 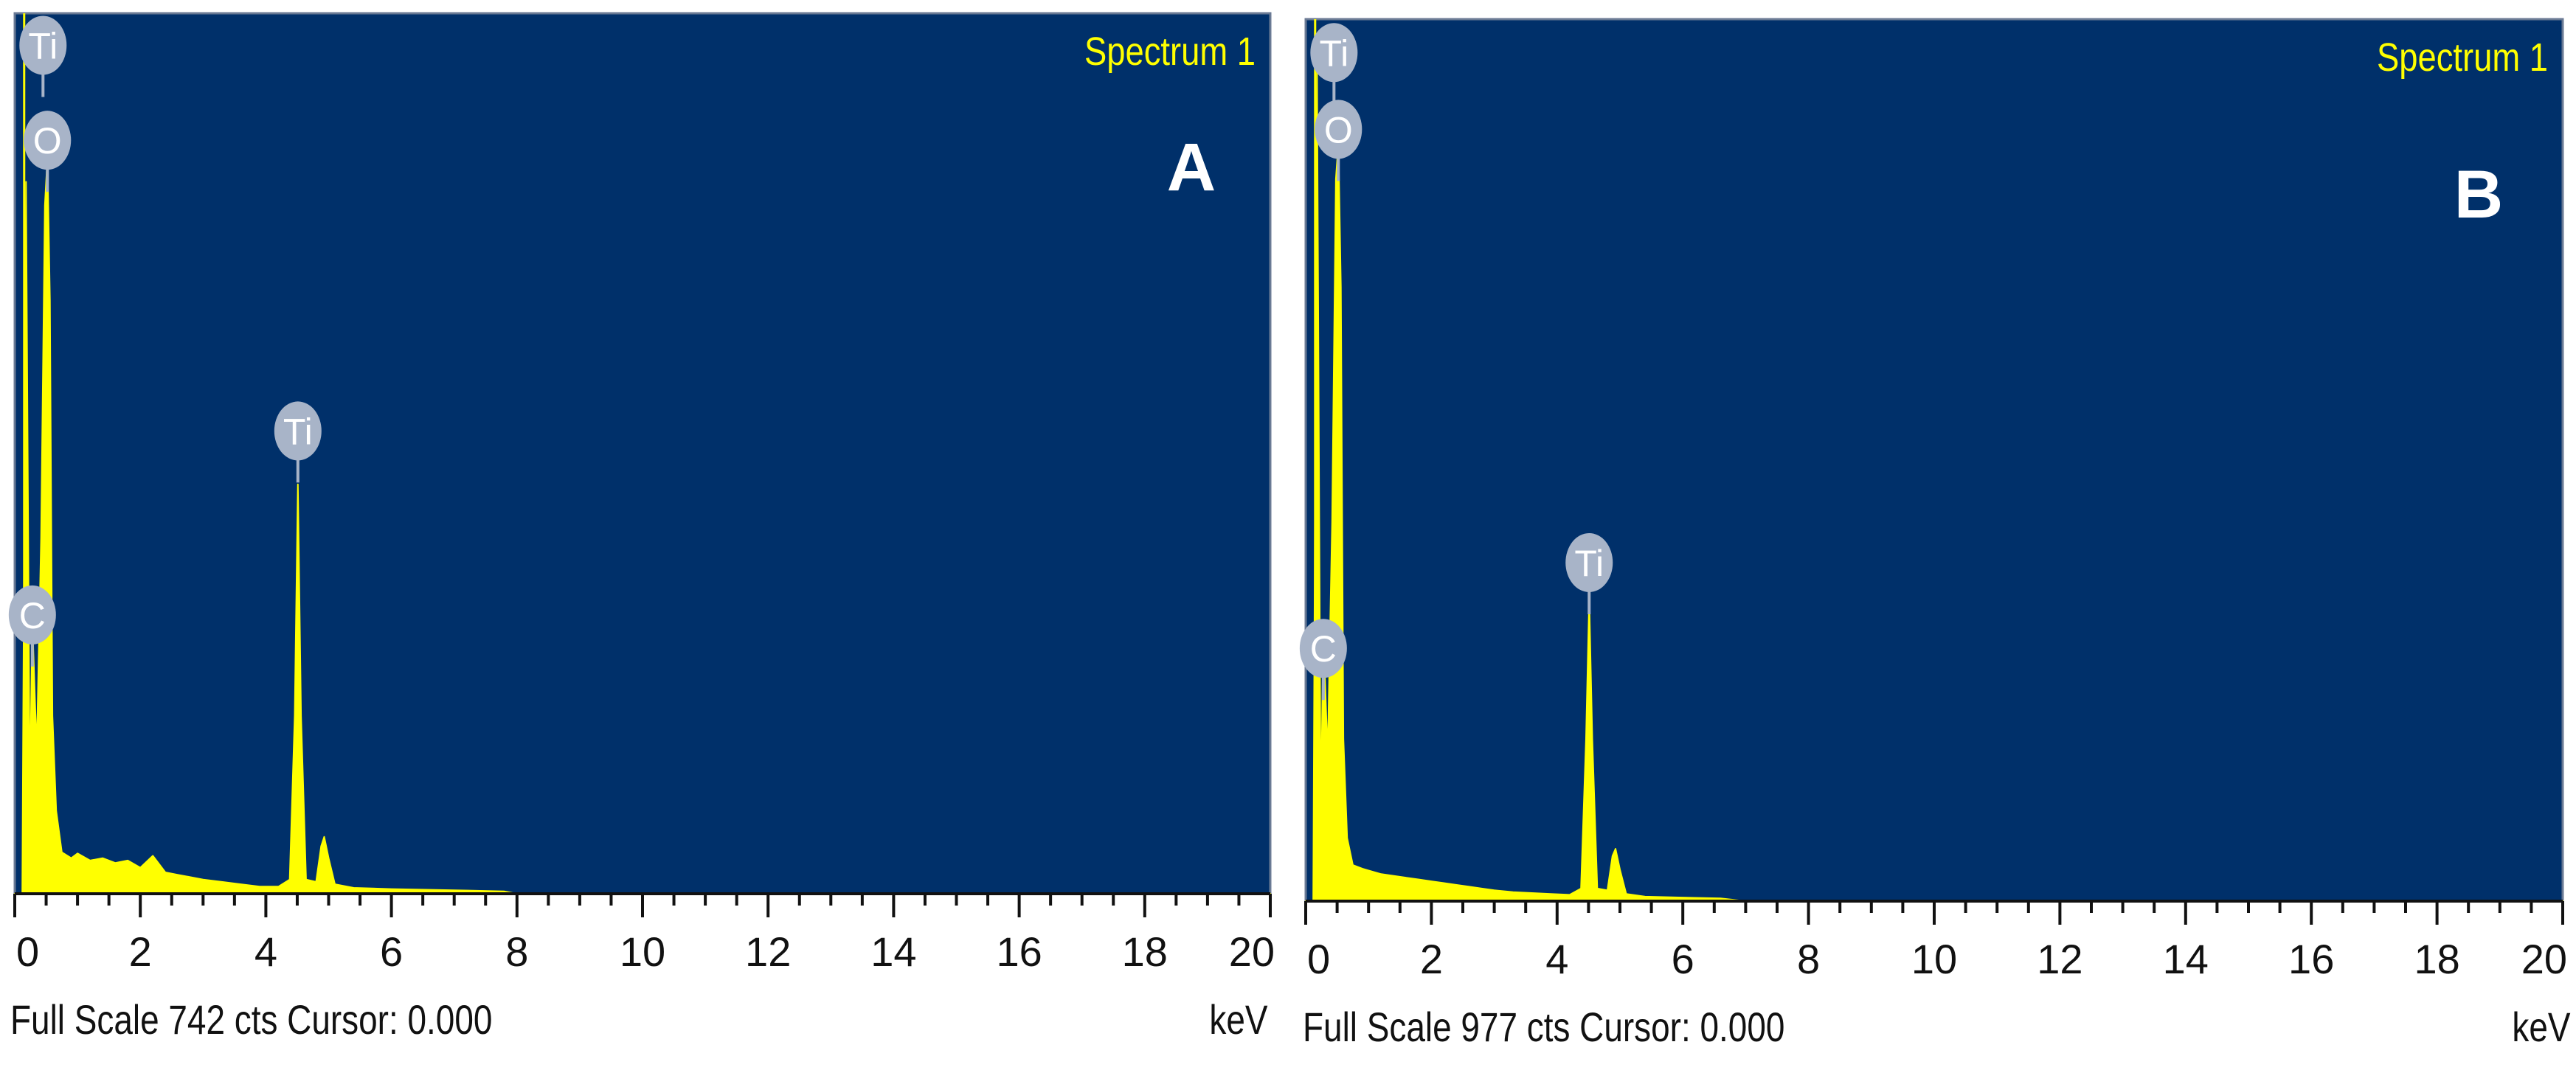 I want to click on panel-label: B, so click(x=2479, y=194).